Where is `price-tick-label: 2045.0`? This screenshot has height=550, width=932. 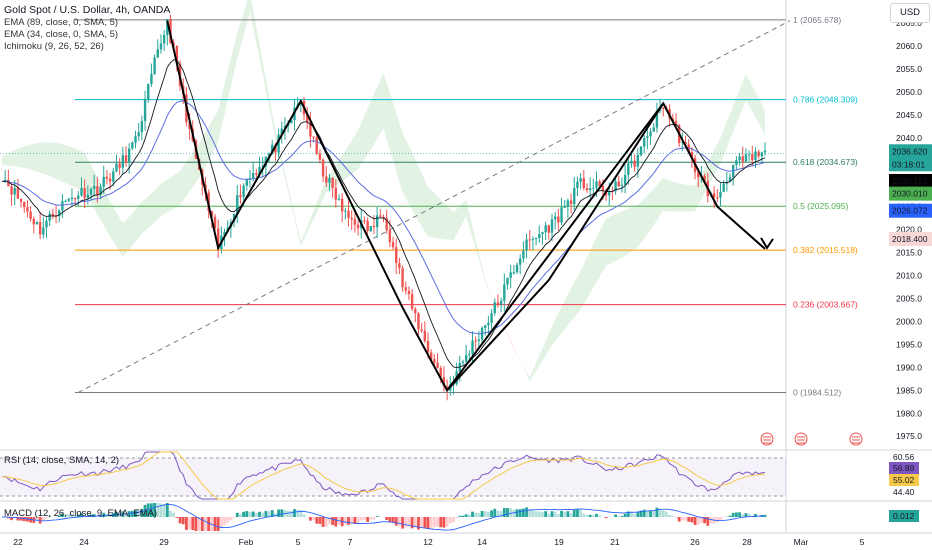 price-tick-label: 2045.0 is located at coordinates (909, 115).